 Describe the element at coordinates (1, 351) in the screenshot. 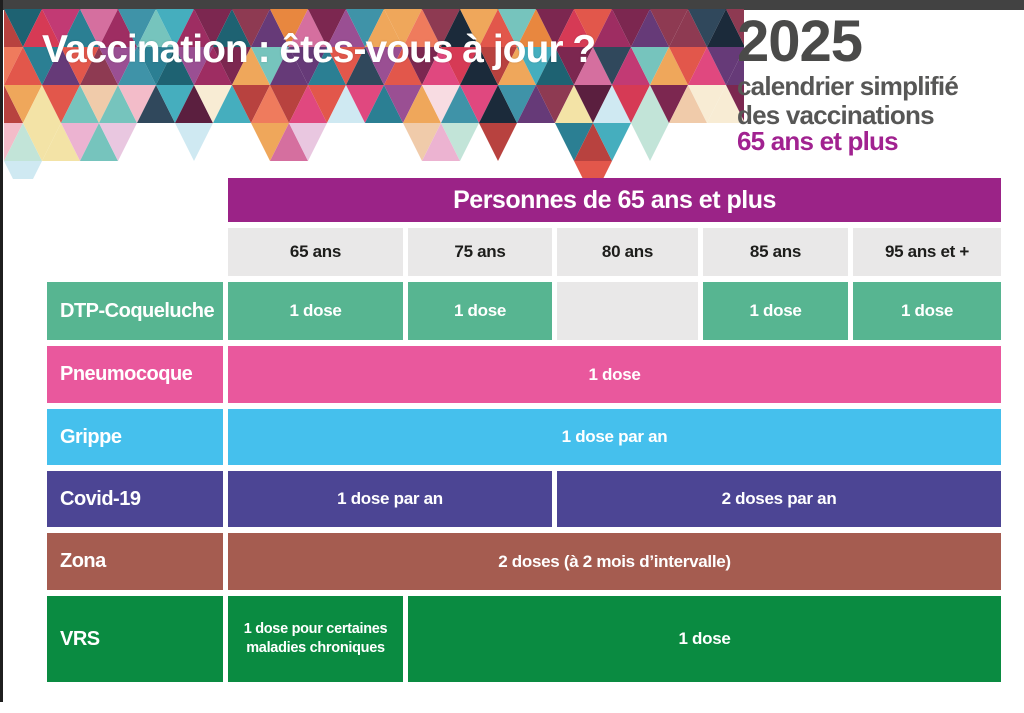

I see `left-edge-line` at that location.